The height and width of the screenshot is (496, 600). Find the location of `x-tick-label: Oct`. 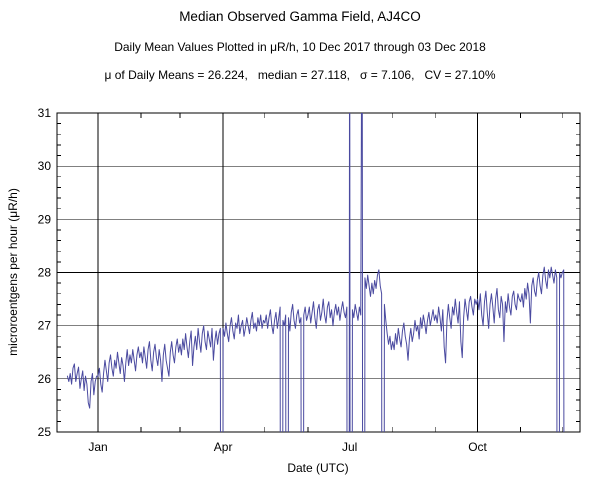

x-tick-label: Oct is located at coordinates (477, 447).